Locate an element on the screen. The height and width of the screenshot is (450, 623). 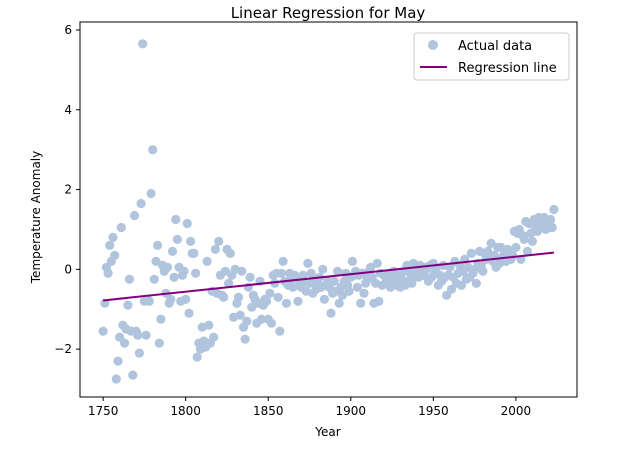
x-axis-label: Year is located at coordinates (327, 432).